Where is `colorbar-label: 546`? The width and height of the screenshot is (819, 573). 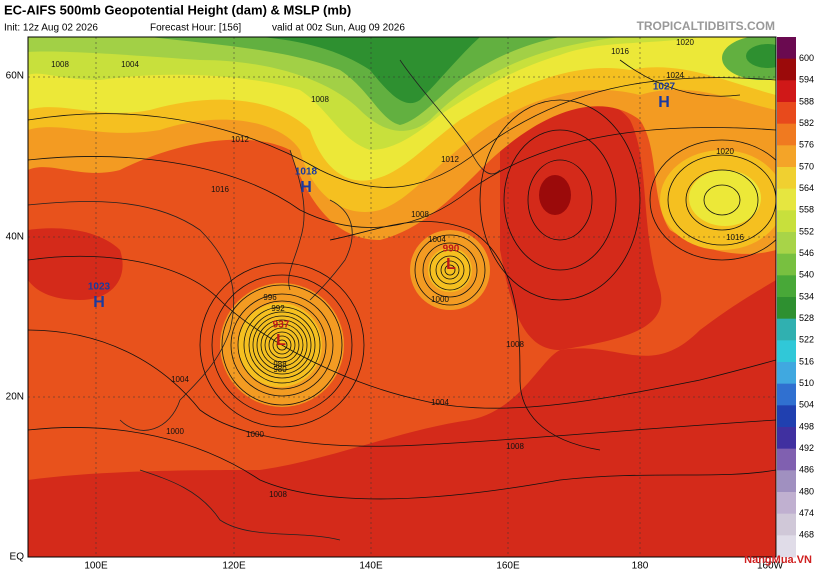 colorbar-label: 546 is located at coordinates (806, 253).